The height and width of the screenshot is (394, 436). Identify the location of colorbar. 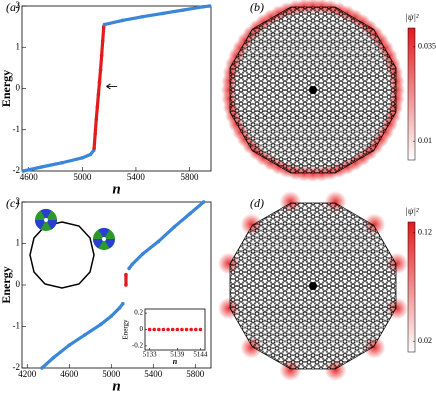
(411, 287).